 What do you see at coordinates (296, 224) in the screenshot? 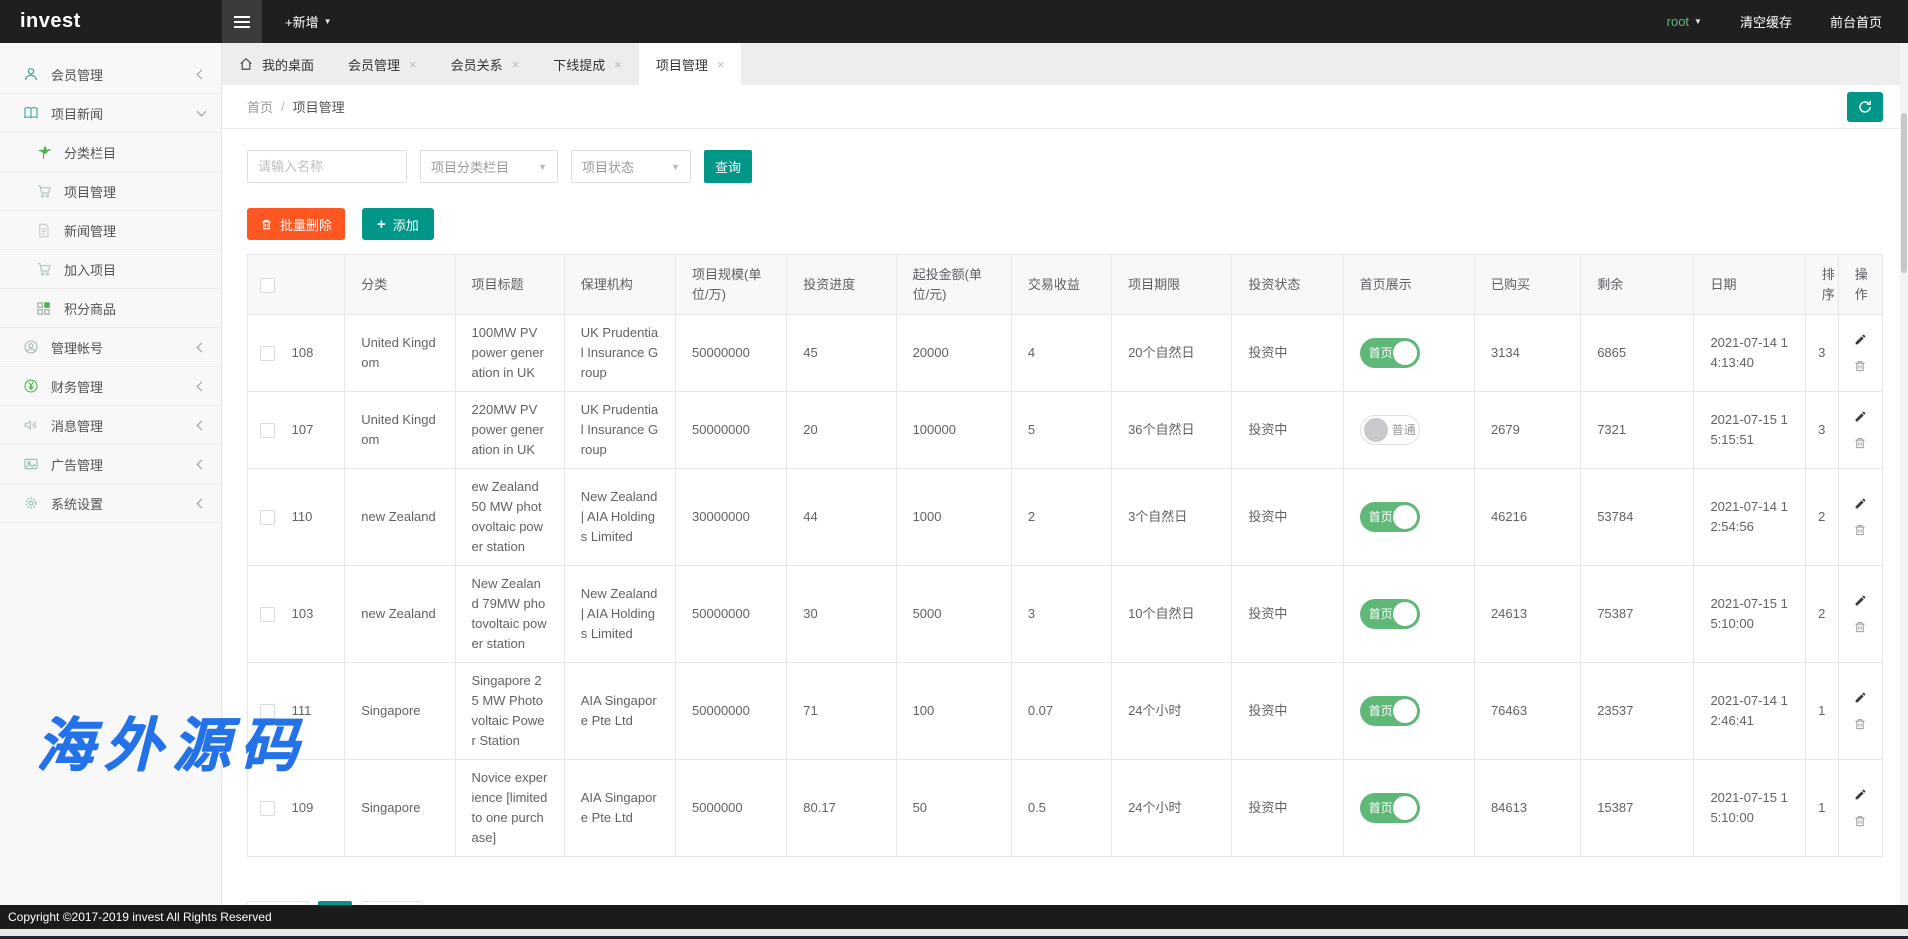
I see `batch-delete-button: 批量删除` at bounding box center [296, 224].